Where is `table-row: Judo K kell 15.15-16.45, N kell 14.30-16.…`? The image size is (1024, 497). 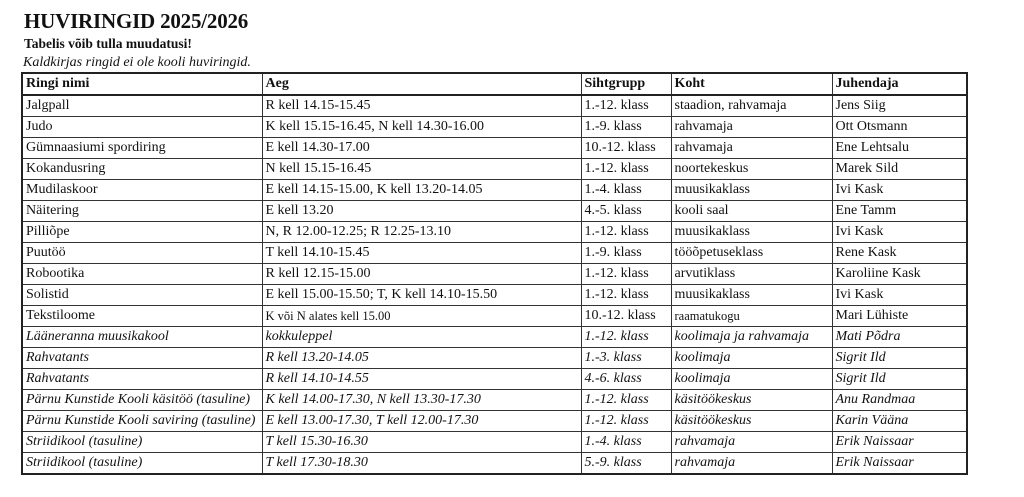
table-row: Judo K kell 15.15-16.45, N kell 14.30-16.… is located at coordinates (494, 127).